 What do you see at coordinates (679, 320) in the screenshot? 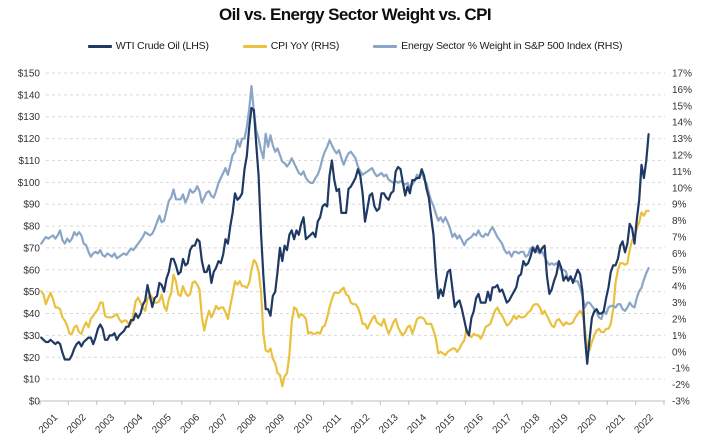
I see `svg-text: 2%` at bounding box center [679, 320].